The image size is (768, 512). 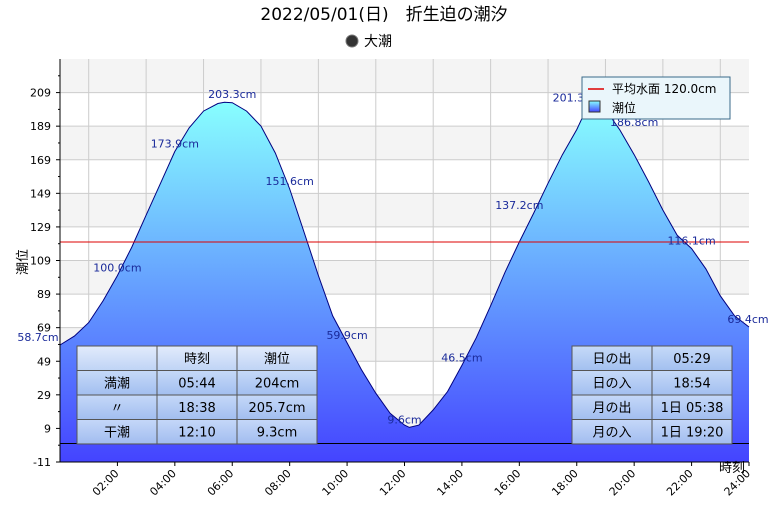 I want to click on data-label: 116.1cm, so click(x=691, y=241).